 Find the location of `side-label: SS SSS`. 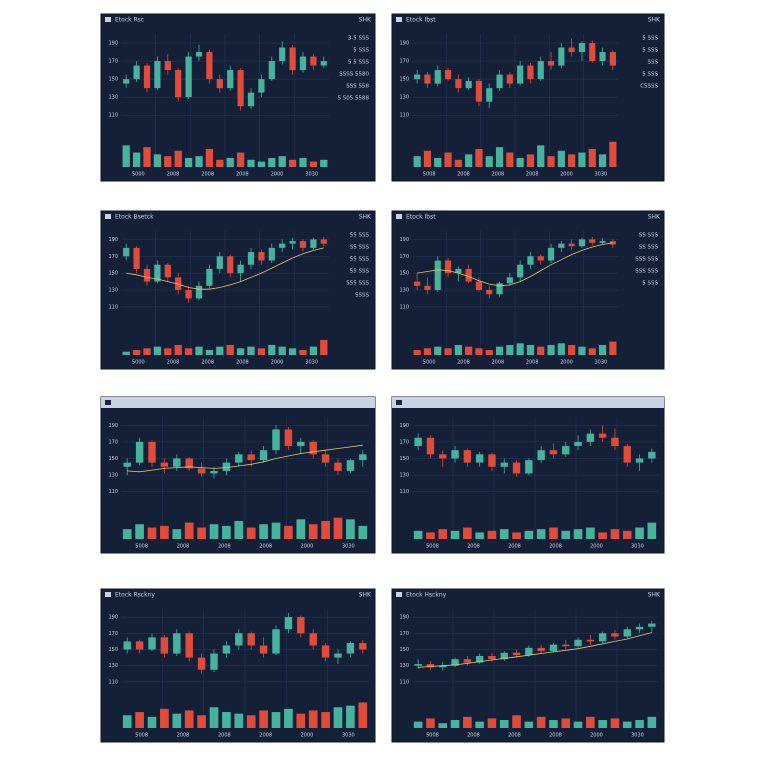

side-label: SS SSS is located at coordinates (649, 248).